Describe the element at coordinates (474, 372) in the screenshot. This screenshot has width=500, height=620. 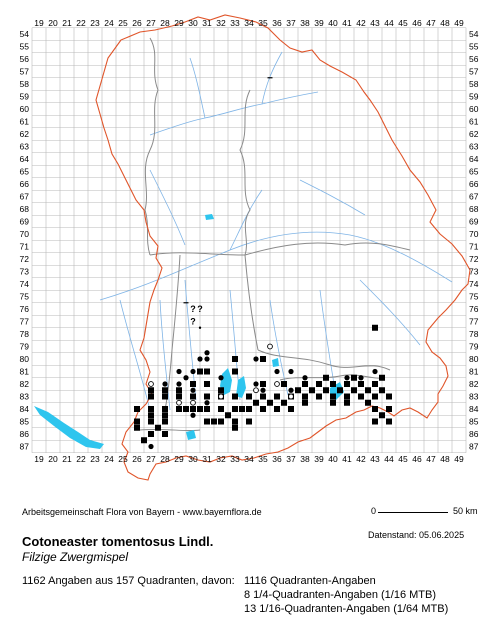
I see `y-axis-label-right: 81` at that location.